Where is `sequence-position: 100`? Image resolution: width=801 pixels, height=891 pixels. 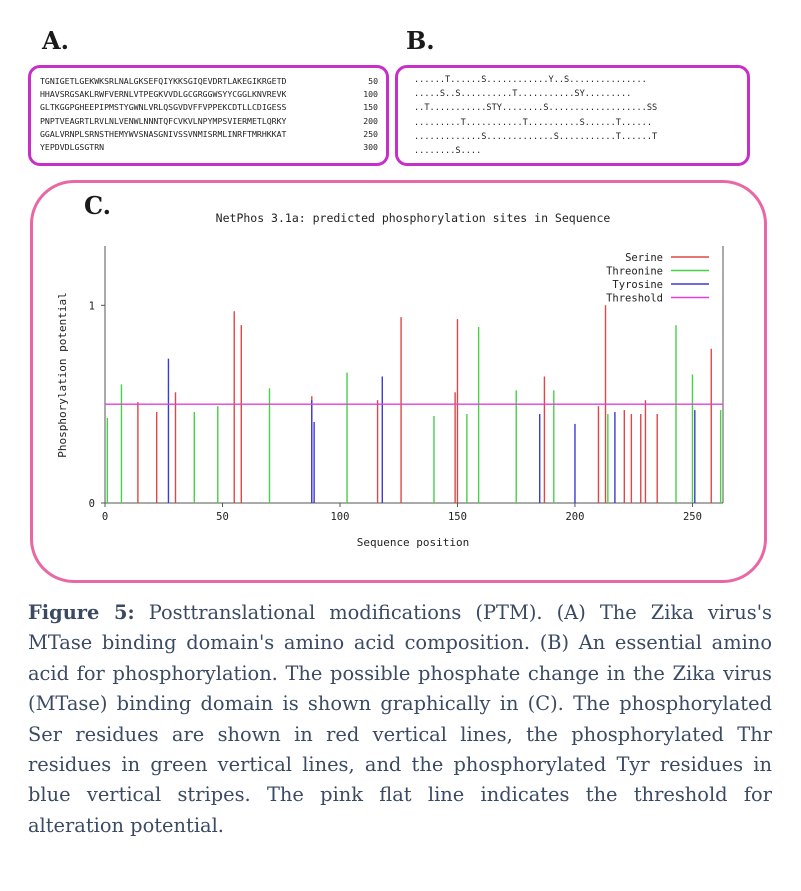 sequence-position: 100 is located at coordinates (370, 94).